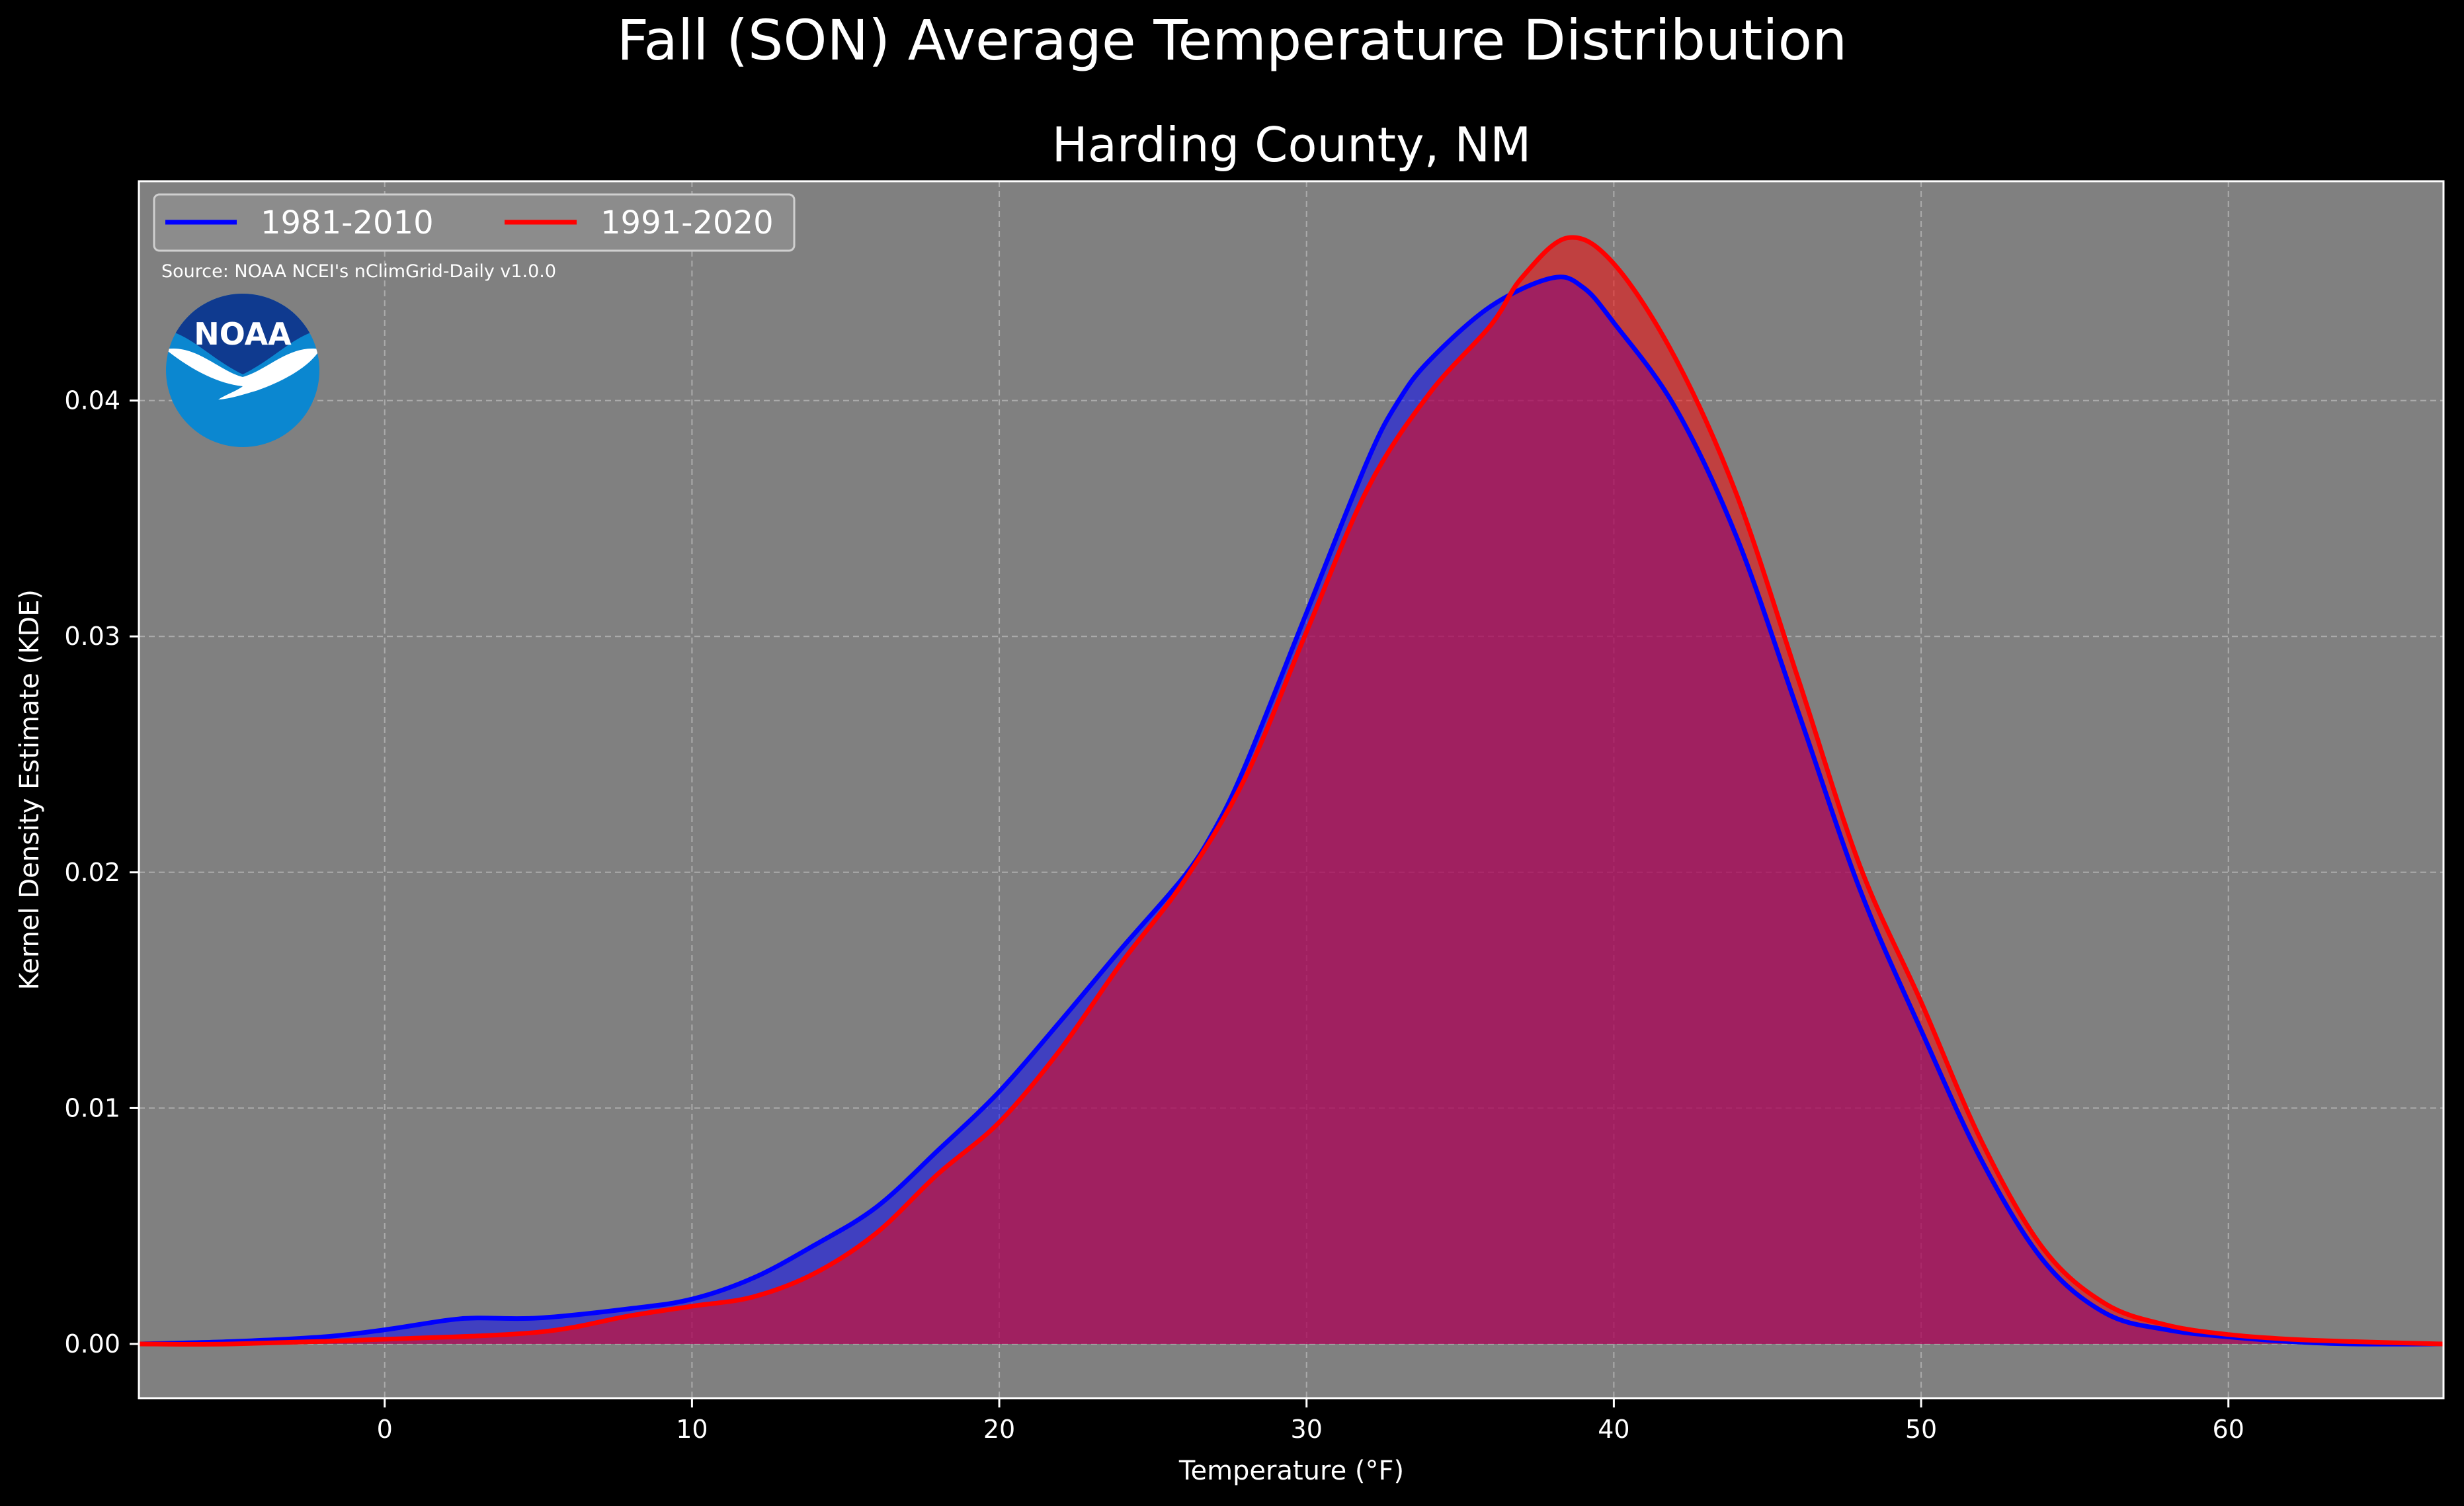  I want to click on x-tick-label-20: 20, so click(999, 1429).